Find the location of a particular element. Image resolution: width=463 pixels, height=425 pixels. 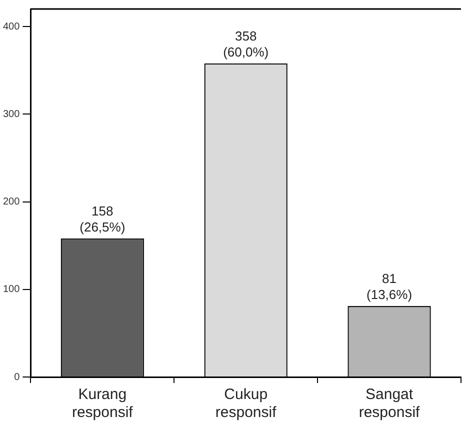

y-tick-label: 300 is located at coordinates (11, 114).